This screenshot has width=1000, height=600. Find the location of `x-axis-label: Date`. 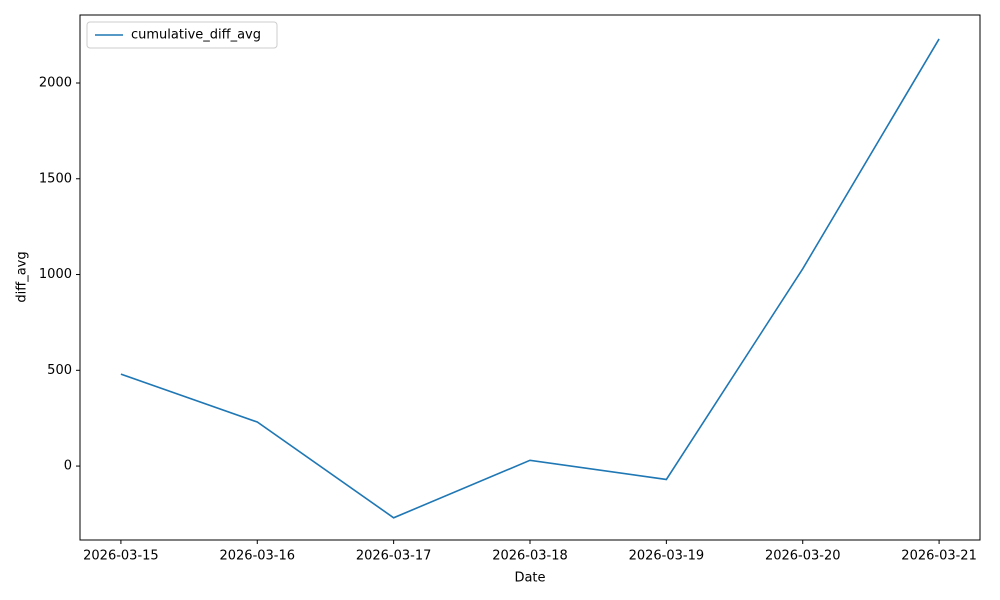

x-axis-label: Date is located at coordinates (529, 578).